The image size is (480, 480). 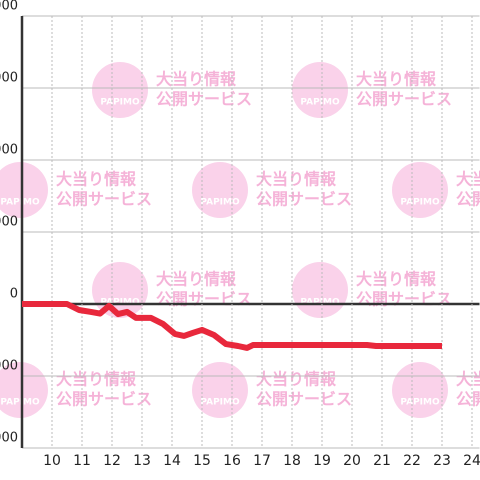 What do you see at coordinates (142, 461) in the screenshot?
I see `x-tick-label: 13` at bounding box center [142, 461].